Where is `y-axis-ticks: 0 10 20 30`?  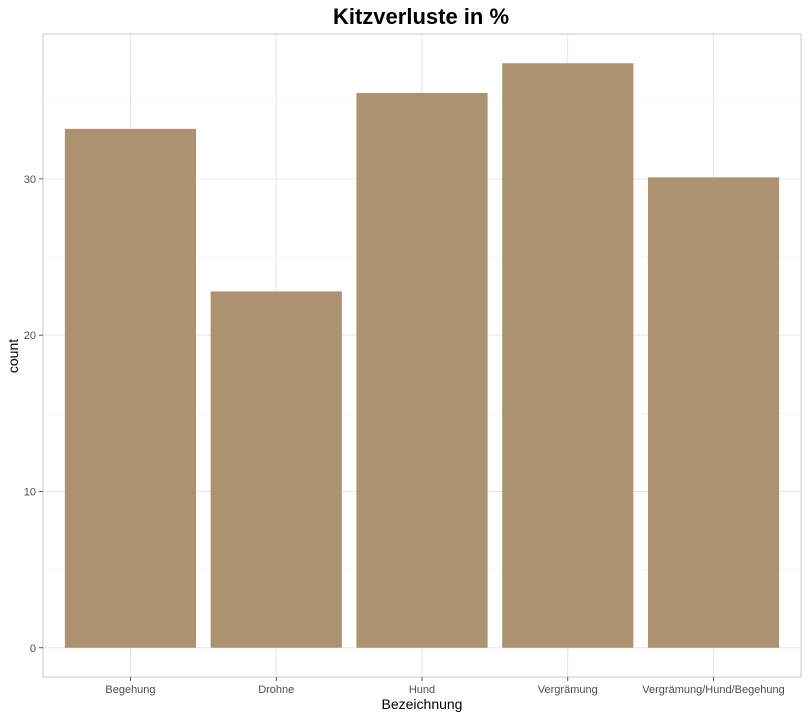
y-axis-ticks: 0 10 20 30 is located at coordinates (33, 414).